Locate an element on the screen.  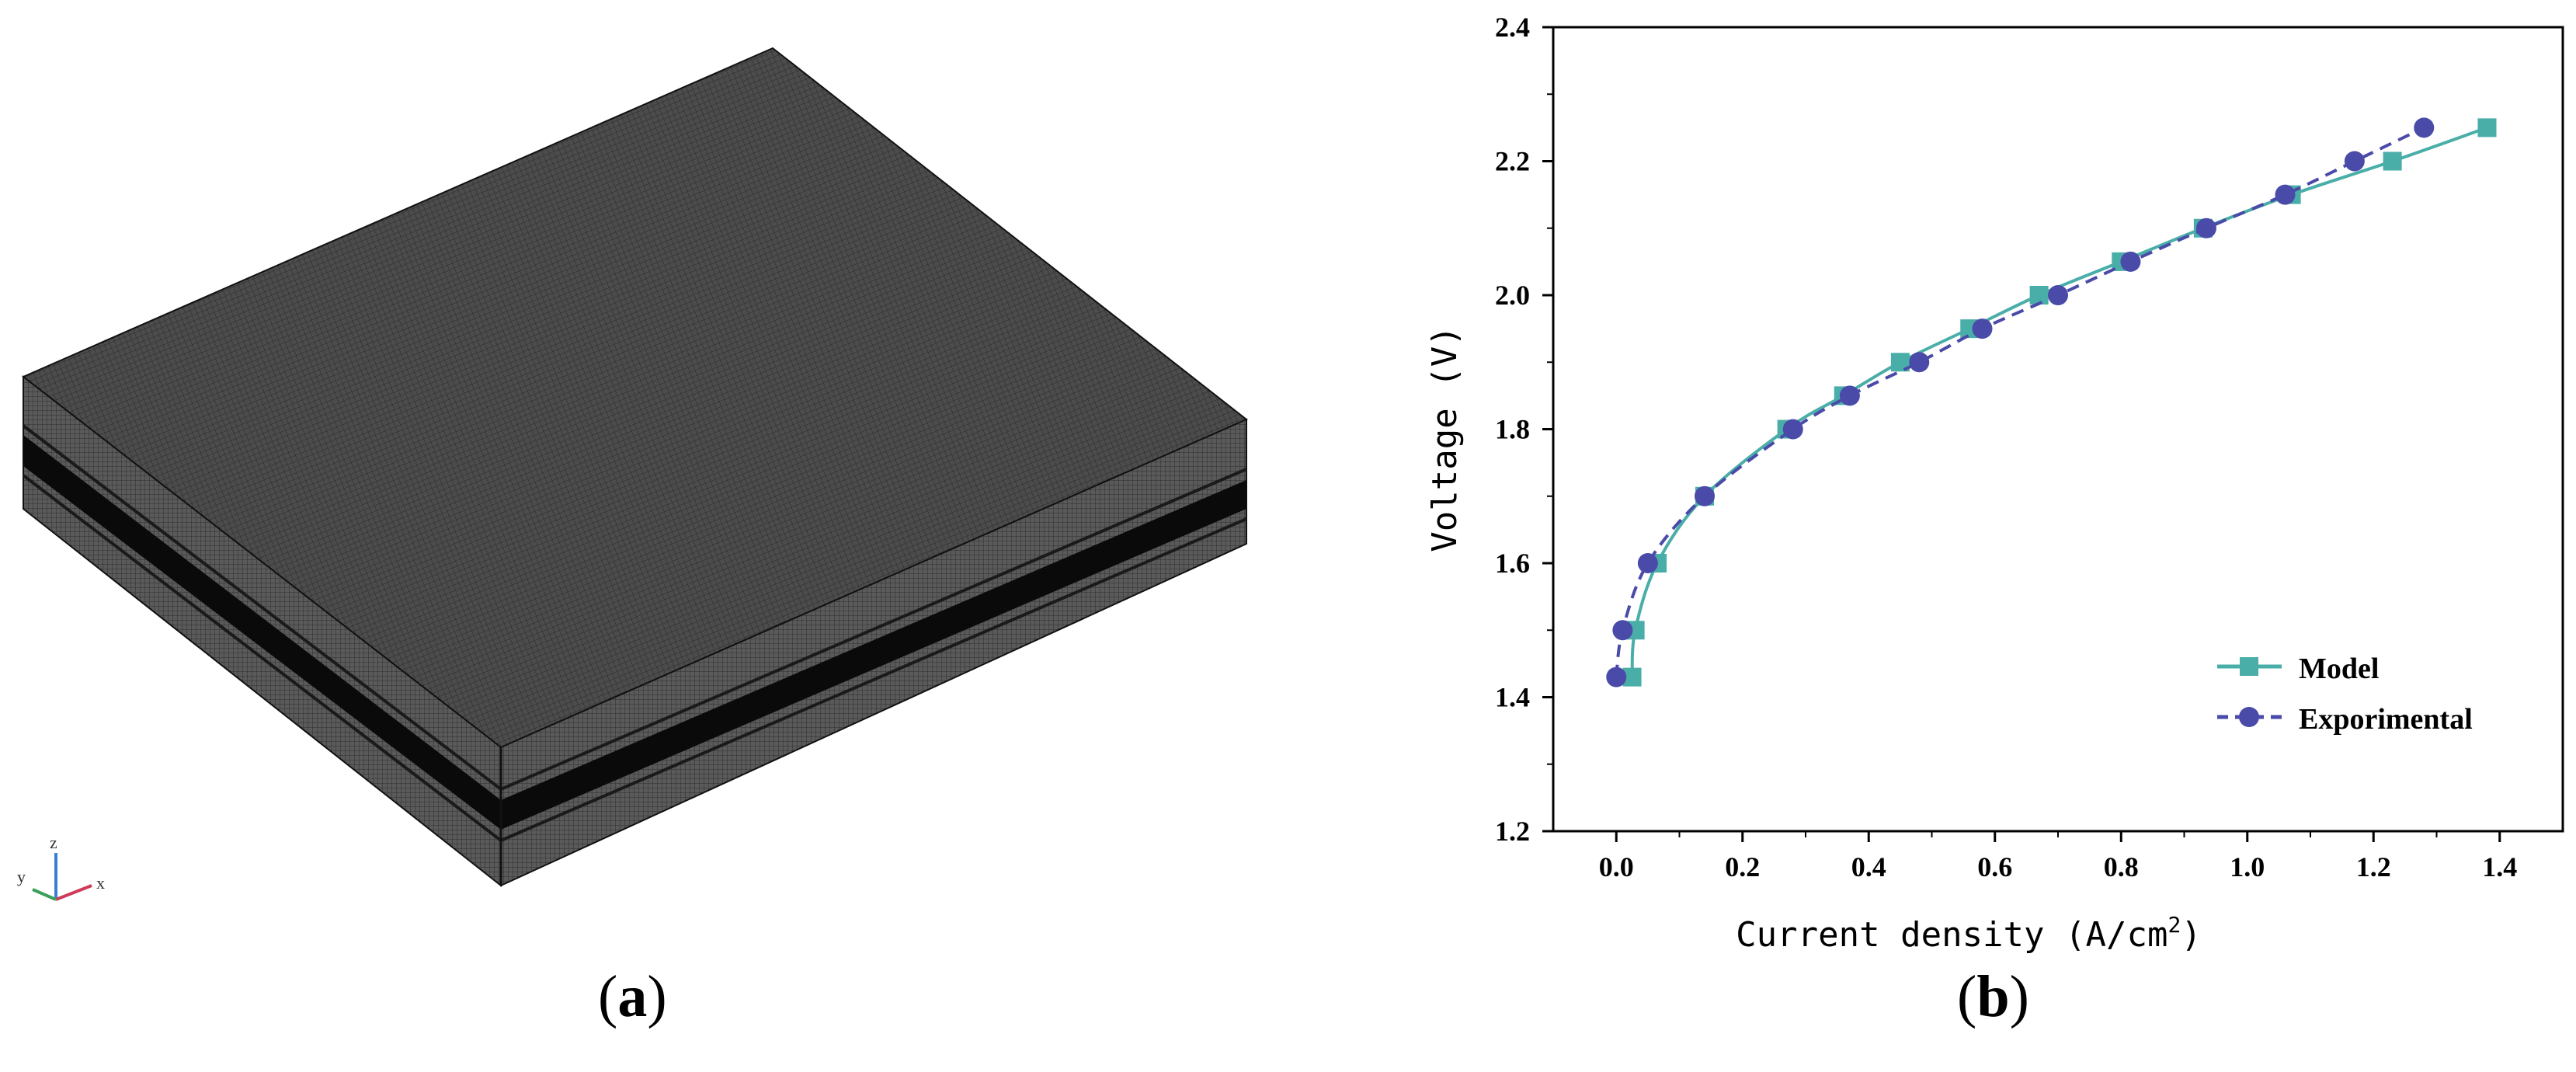
panel-label-a: (a) is located at coordinates (632, 996).